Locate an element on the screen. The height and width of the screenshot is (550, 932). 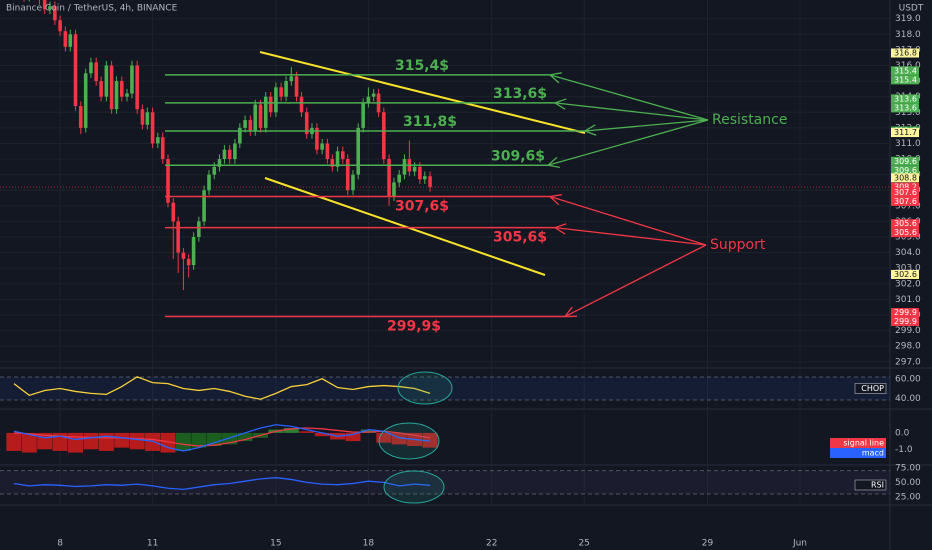
price-label: 308.8 is located at coordinates (905, 177).